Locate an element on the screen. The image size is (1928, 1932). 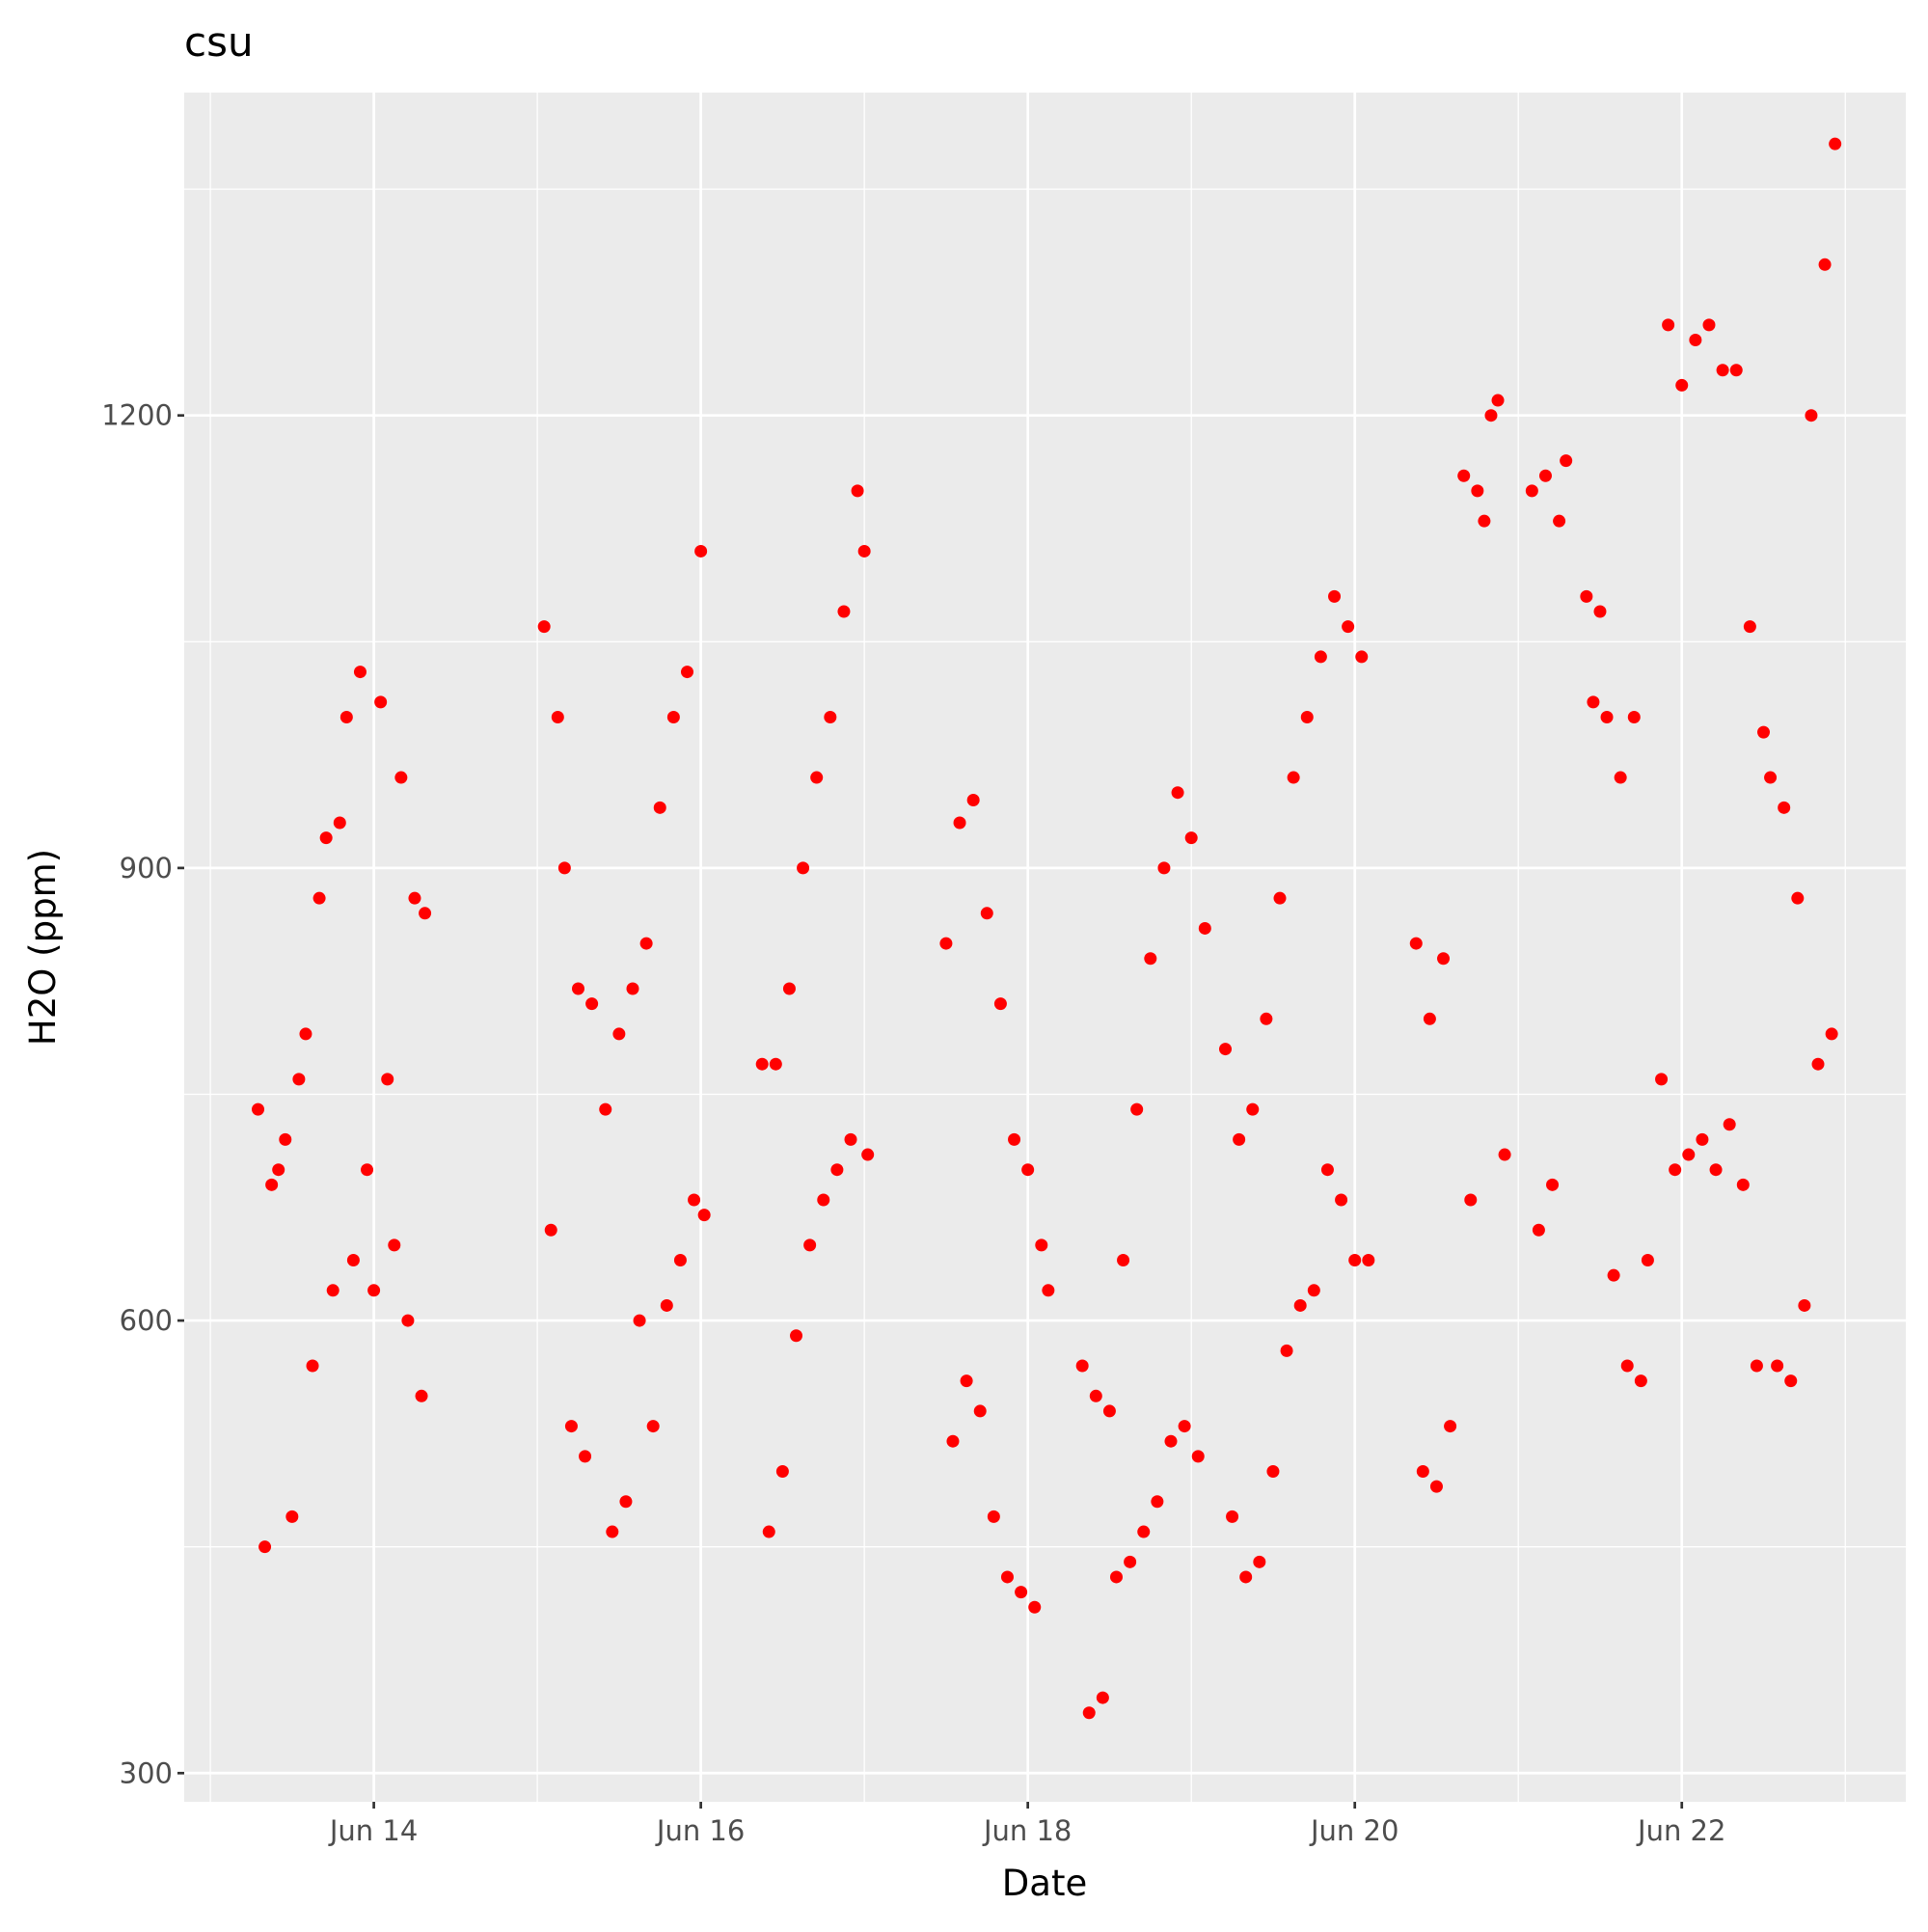
y-tick-label: 600 is located at coordinates (146, 1320).